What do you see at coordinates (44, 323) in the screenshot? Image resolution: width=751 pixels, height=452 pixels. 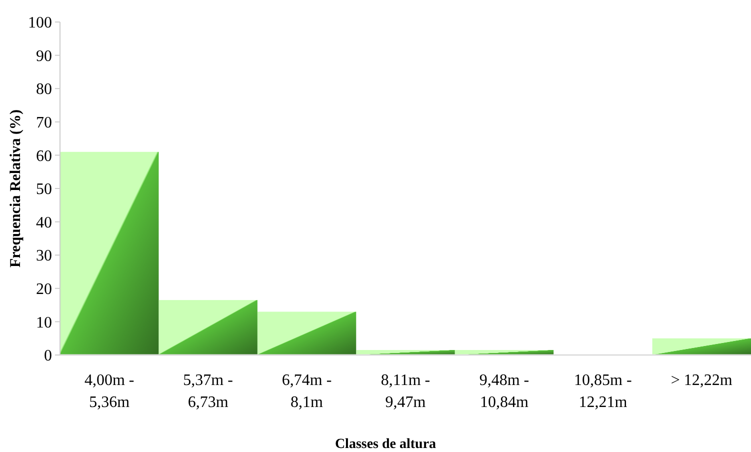 I see `y-tick-label: 10` at bounding box center [44, 323].